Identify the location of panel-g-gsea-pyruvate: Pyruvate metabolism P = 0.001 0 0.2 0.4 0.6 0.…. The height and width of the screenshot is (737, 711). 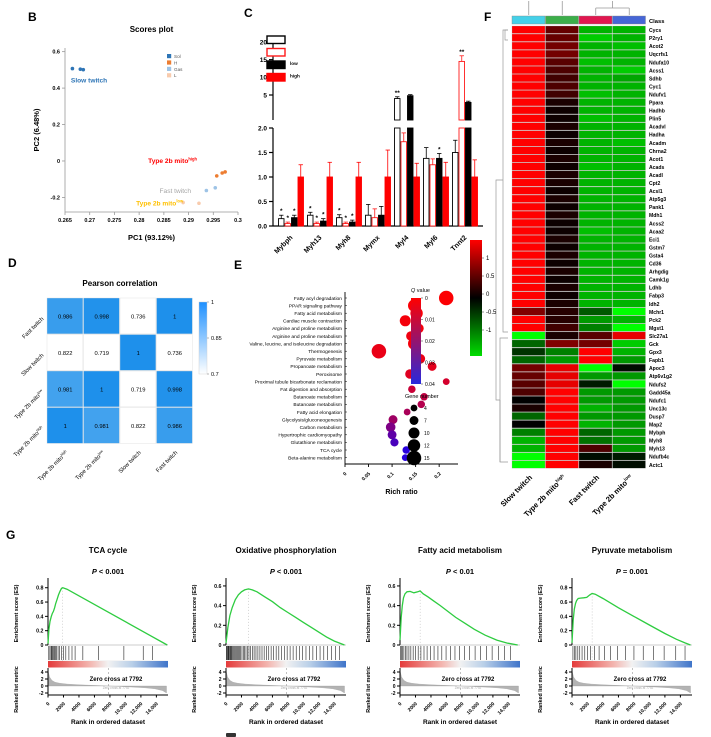
(620, 635).